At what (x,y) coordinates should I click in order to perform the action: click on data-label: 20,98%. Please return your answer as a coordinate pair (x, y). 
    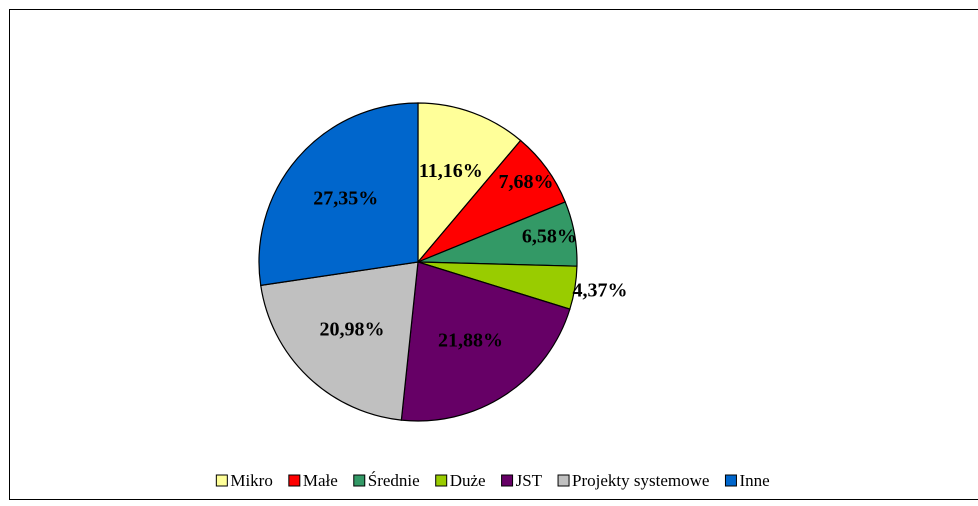
    Looking at the image, I should click on (351, 329).